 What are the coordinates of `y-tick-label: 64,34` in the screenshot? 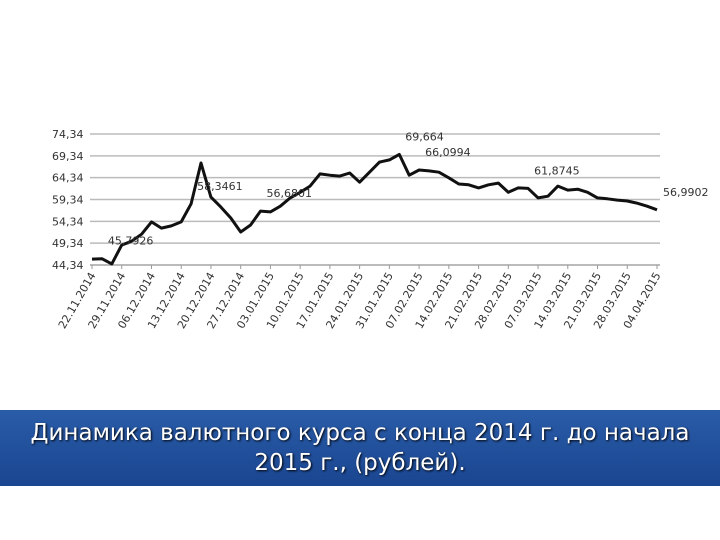 It's located at (68, 178).